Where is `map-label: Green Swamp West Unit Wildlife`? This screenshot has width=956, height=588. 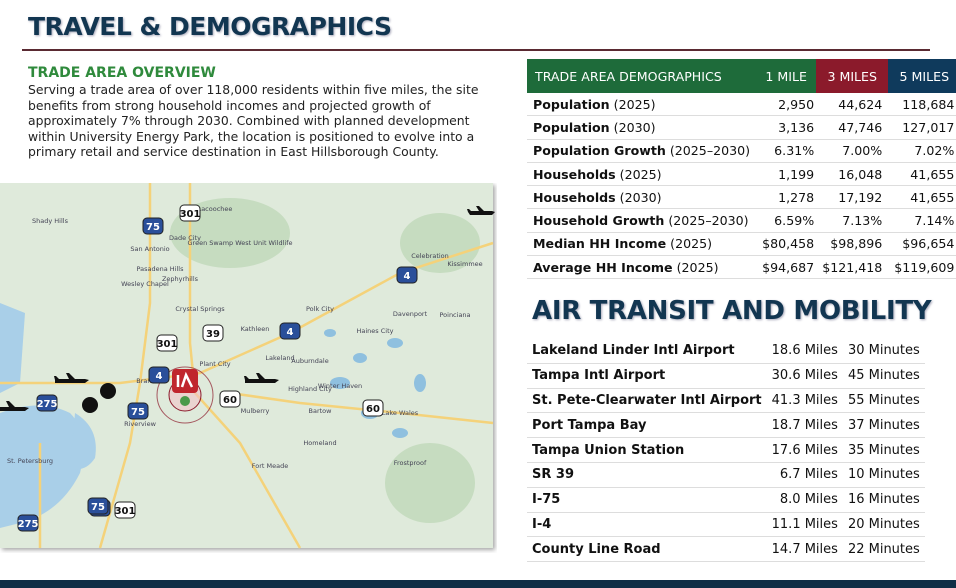
map-label: Green Swamp West Unit Wildlife is located at coordinates (240, 243).